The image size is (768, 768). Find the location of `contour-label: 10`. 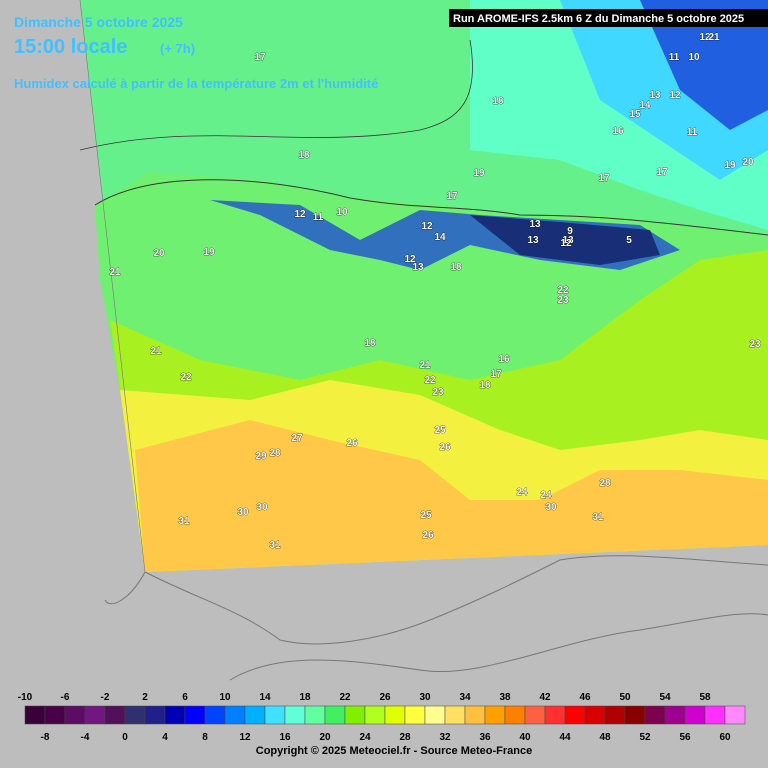

contour-label: 10 is located at coordinates (694, 57).